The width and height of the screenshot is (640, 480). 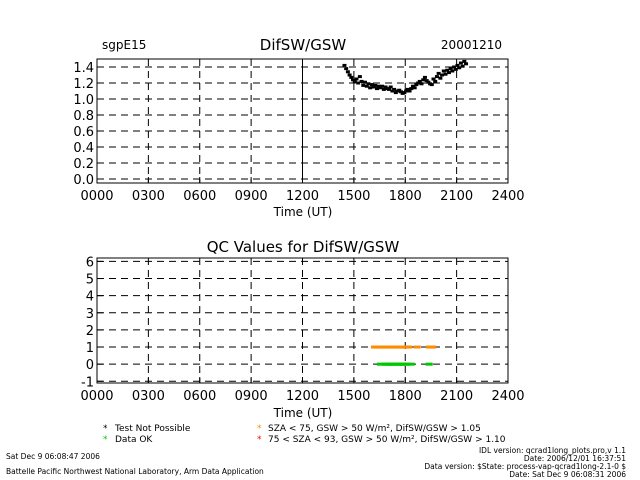 What do you see at coordinates (83, 116) in the screenshot?
I see `y-tick-label: 0.8` at bounding box center [83, 116].